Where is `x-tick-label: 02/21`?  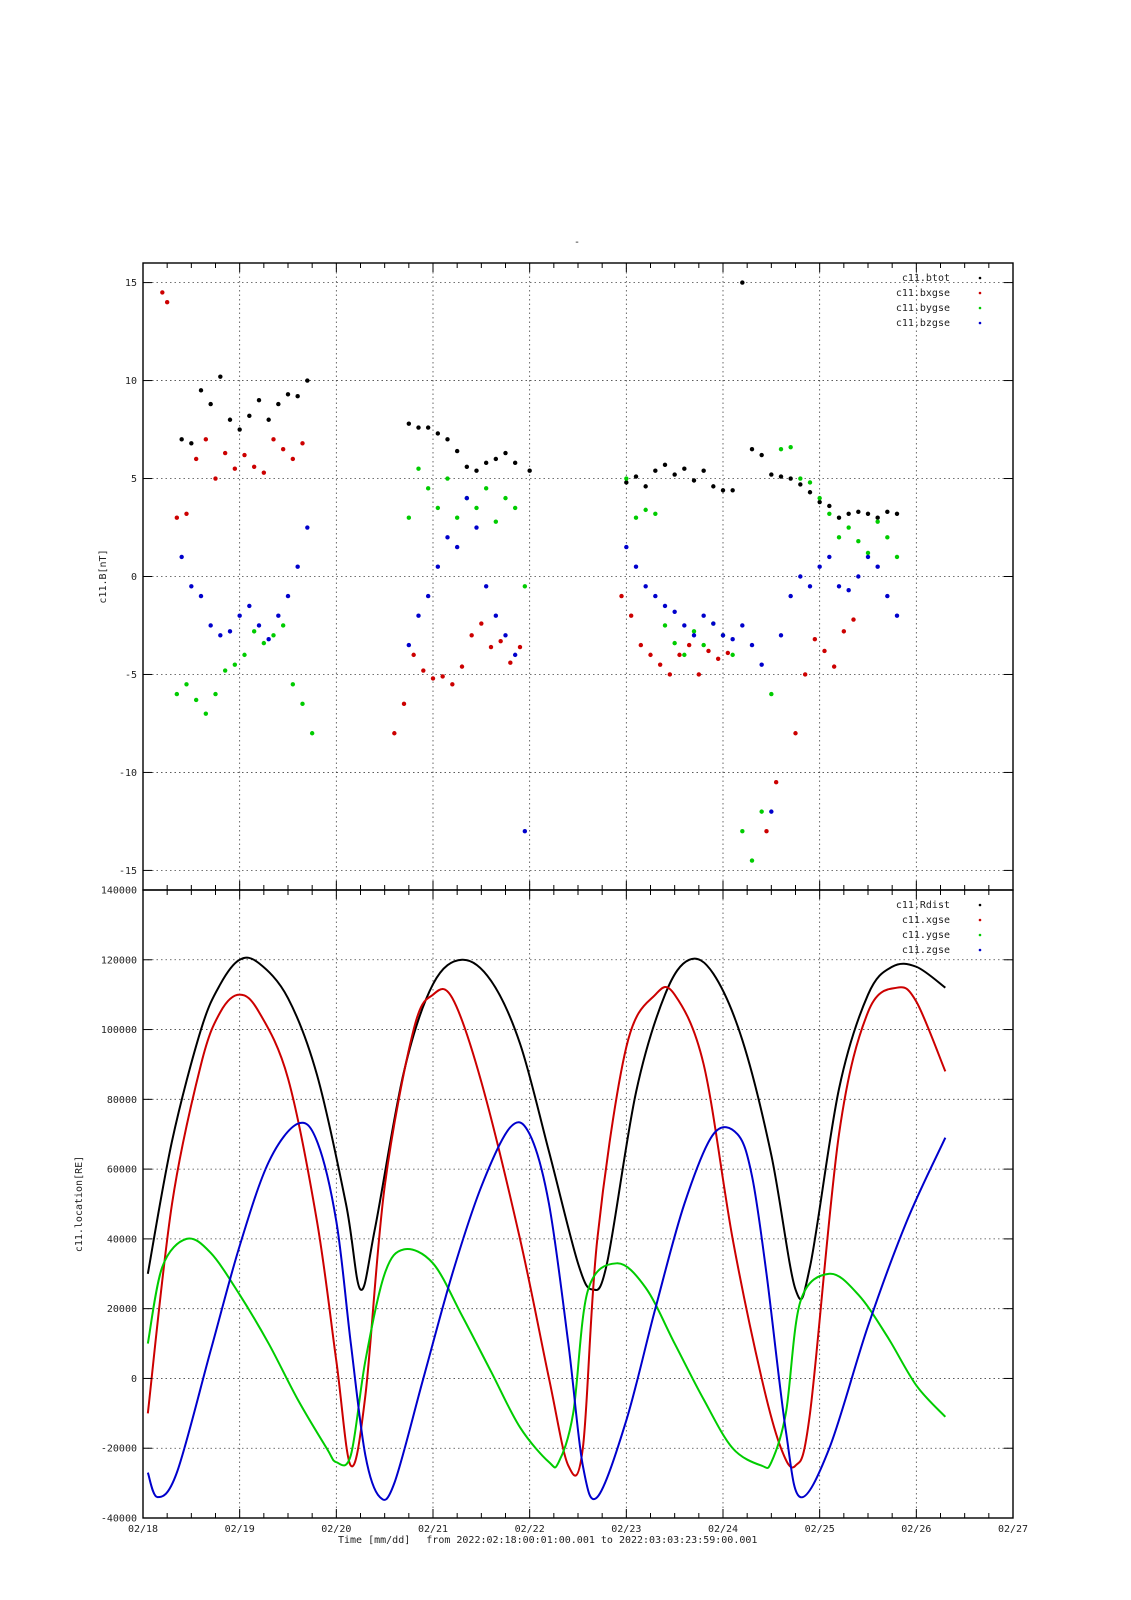 x-tick-label: 02/21 is located at coordinates (433, 1529).